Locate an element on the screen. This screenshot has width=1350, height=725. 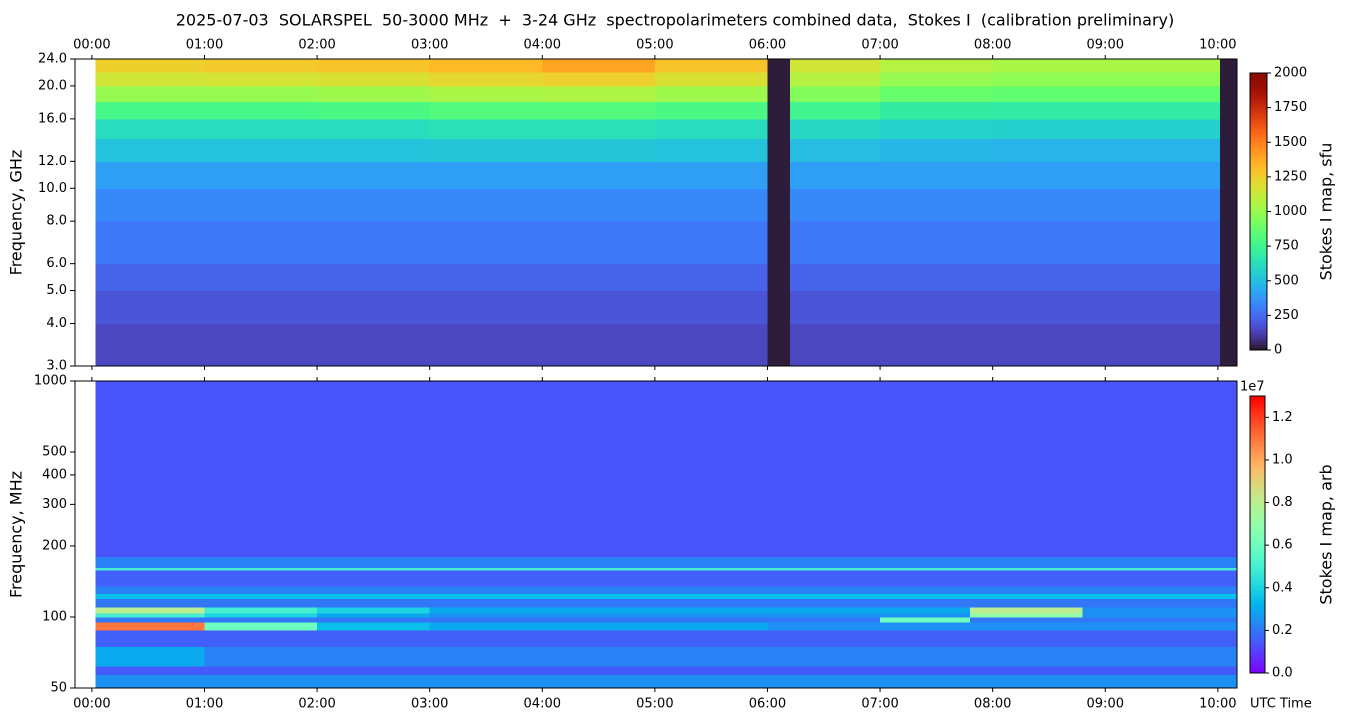
x-tick-label: 02:00 is located at coordinates (316, 45).